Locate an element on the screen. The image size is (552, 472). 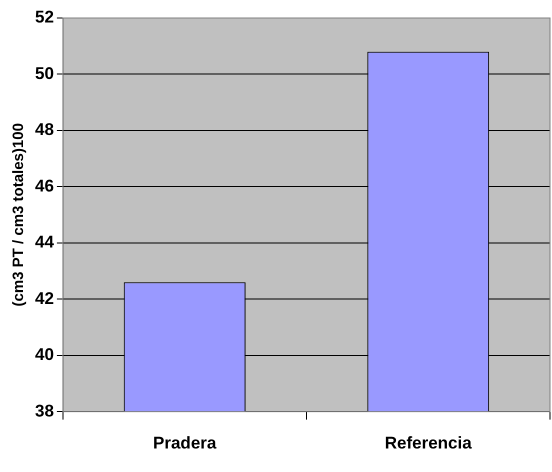
y-tick-label: 44 is located at coordinates (44, 242).